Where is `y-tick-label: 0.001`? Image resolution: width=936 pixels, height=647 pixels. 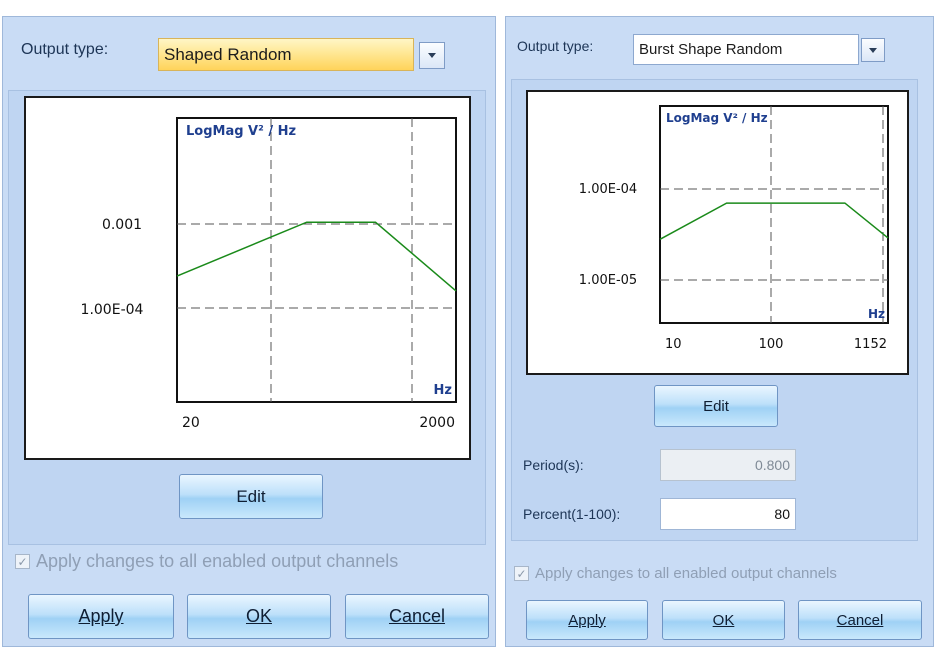
y-tick-label: 0.001 is located at coordinates (122, 225).